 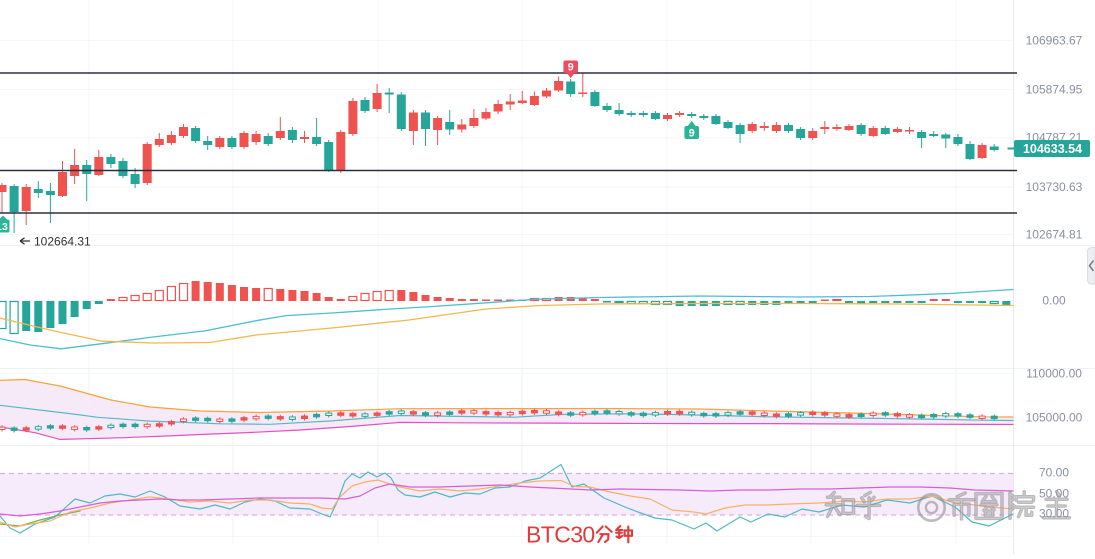 I want to click on svg-text: 105874.95, so click(x=1054, y=90).